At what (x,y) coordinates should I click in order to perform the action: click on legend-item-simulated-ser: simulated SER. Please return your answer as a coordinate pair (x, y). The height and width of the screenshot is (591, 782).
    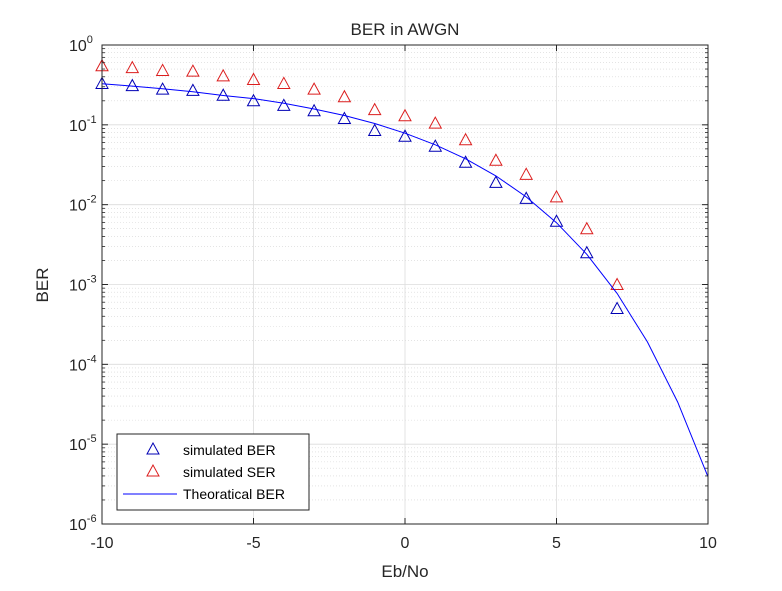
    Looking at the image, I should click on (211, 471).